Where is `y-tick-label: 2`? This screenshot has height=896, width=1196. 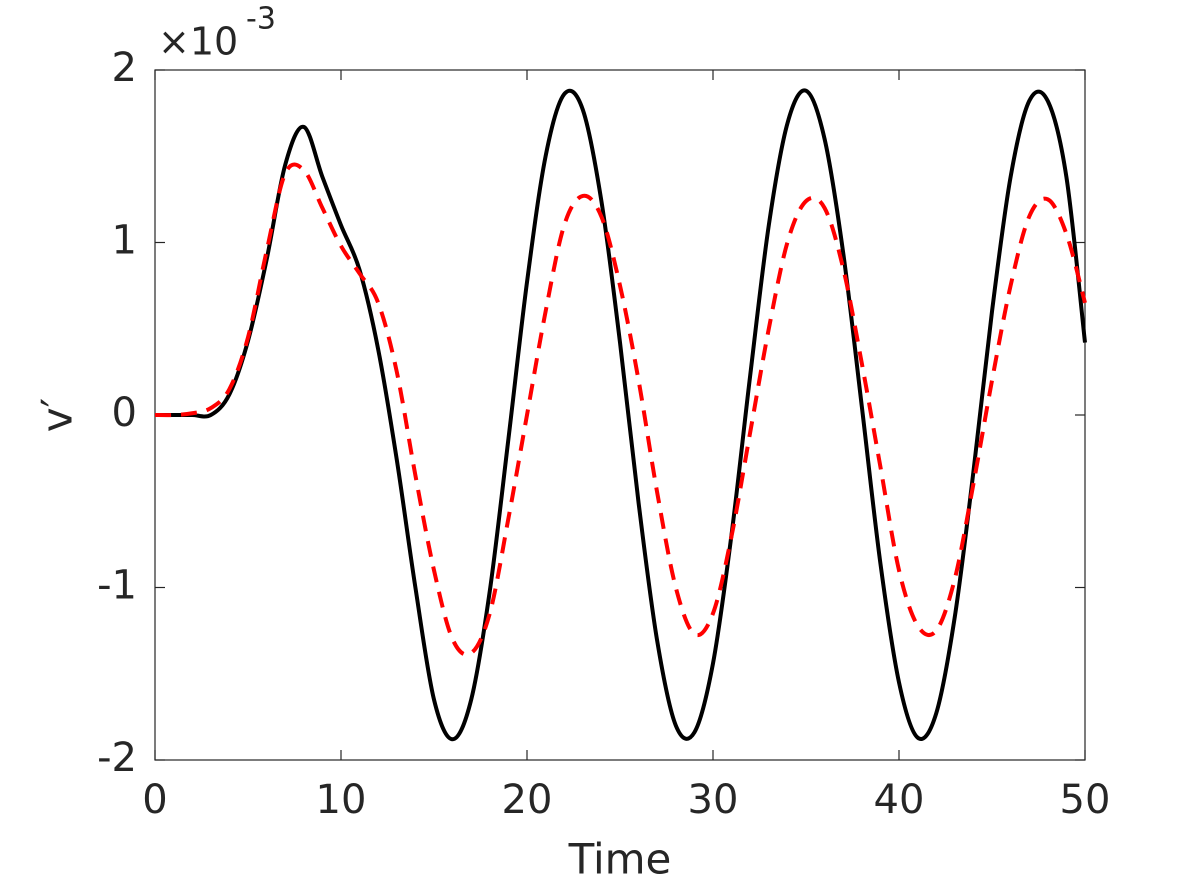 y-tick-label: 2 is located at coordinates (124, 68).